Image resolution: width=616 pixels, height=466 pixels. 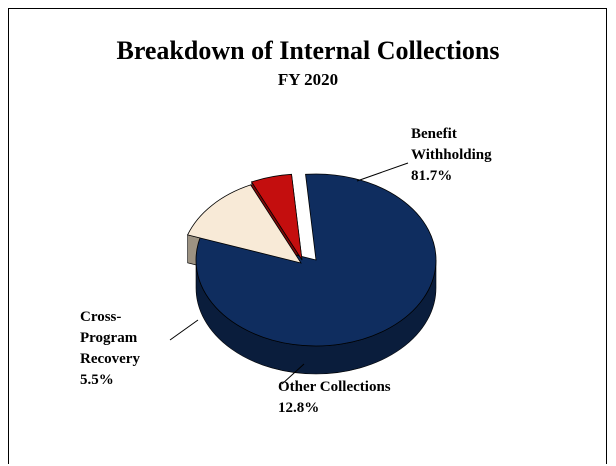 What do you see at coordinates (277, 217) in the screenshot?
I see `pie-slice-cross-program-recovery` at bounding box center [277, 217].